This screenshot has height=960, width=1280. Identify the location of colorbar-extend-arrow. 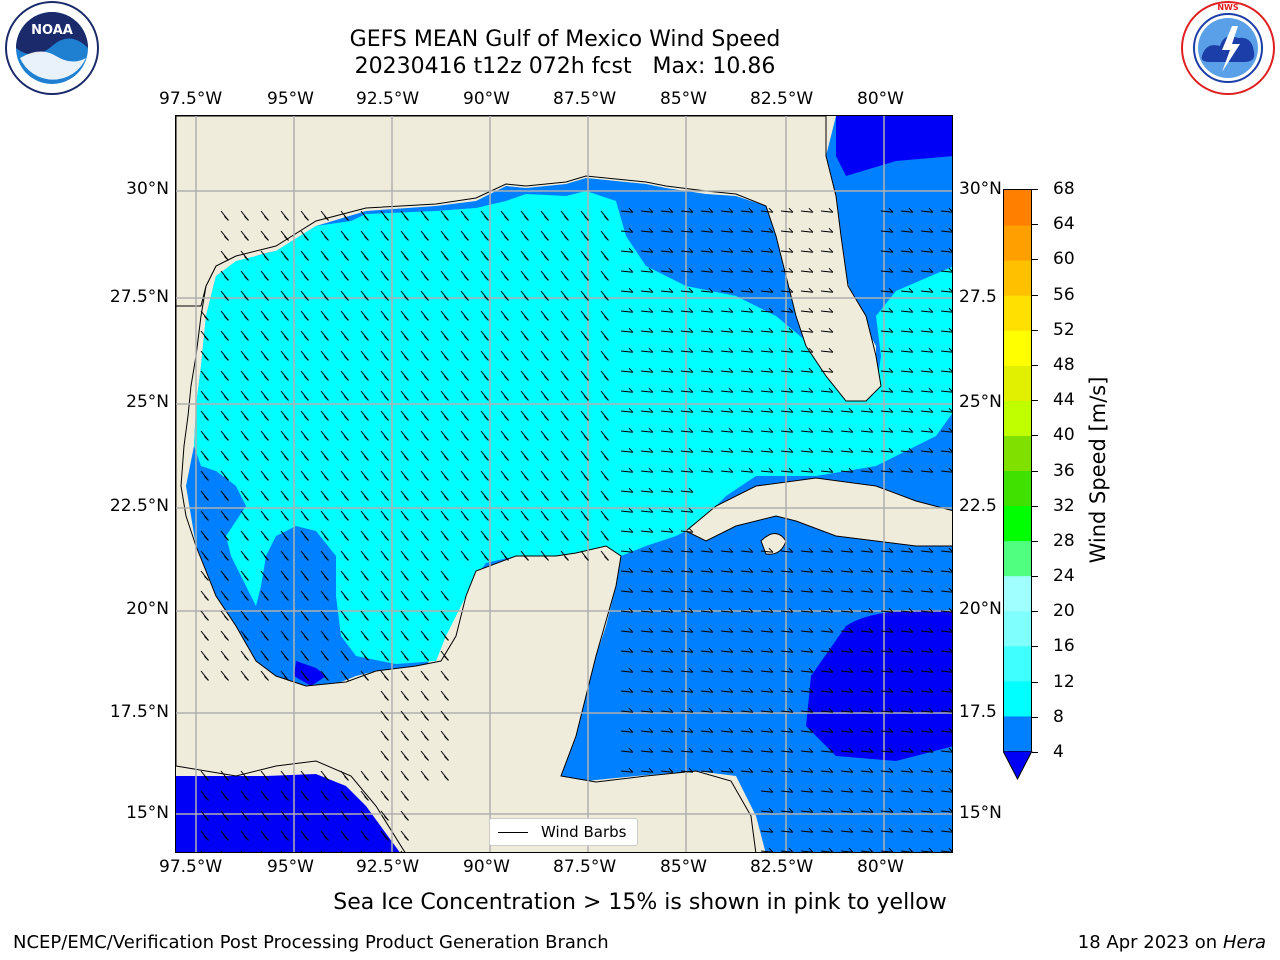
(1018, 766).